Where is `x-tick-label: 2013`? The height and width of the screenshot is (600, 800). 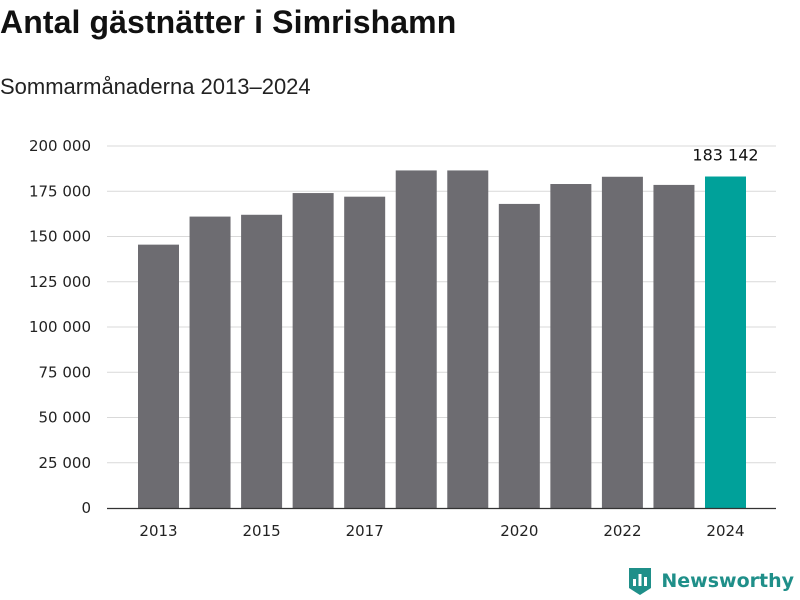 x-tick-label: 2013 is located at coordinates (158, 531).